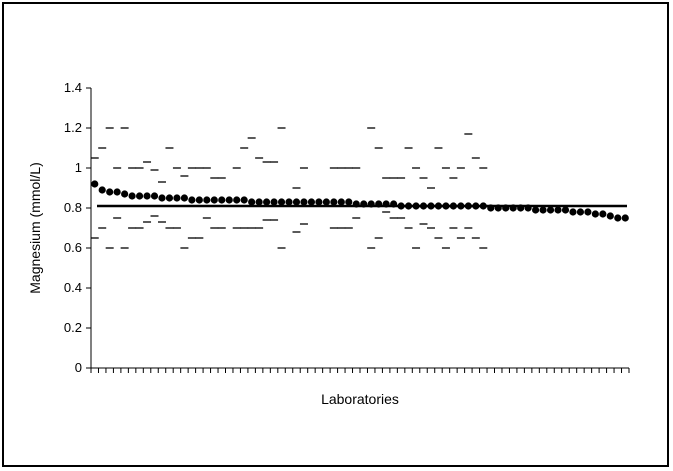 The height and width of the screenshot is (471, 673). What do you see at coordinates (73, 287) in the screenshot?
I see `y-tick-label: 0.4` at bounding box center [73, 287].